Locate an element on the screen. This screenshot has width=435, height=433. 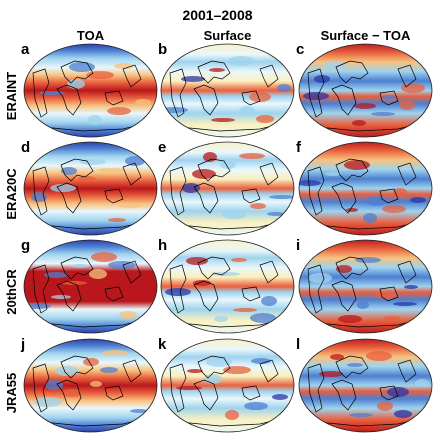
map-panel-a: a is located at coordinates (89, 89).